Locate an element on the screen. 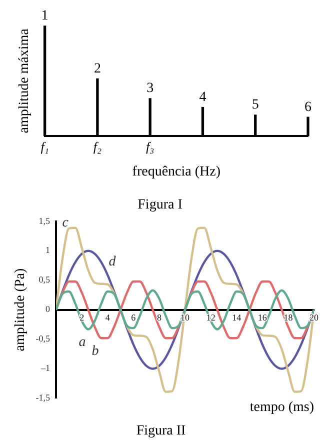  x-axis-title: frequência (Hz) is located at coordinates (176, 172).